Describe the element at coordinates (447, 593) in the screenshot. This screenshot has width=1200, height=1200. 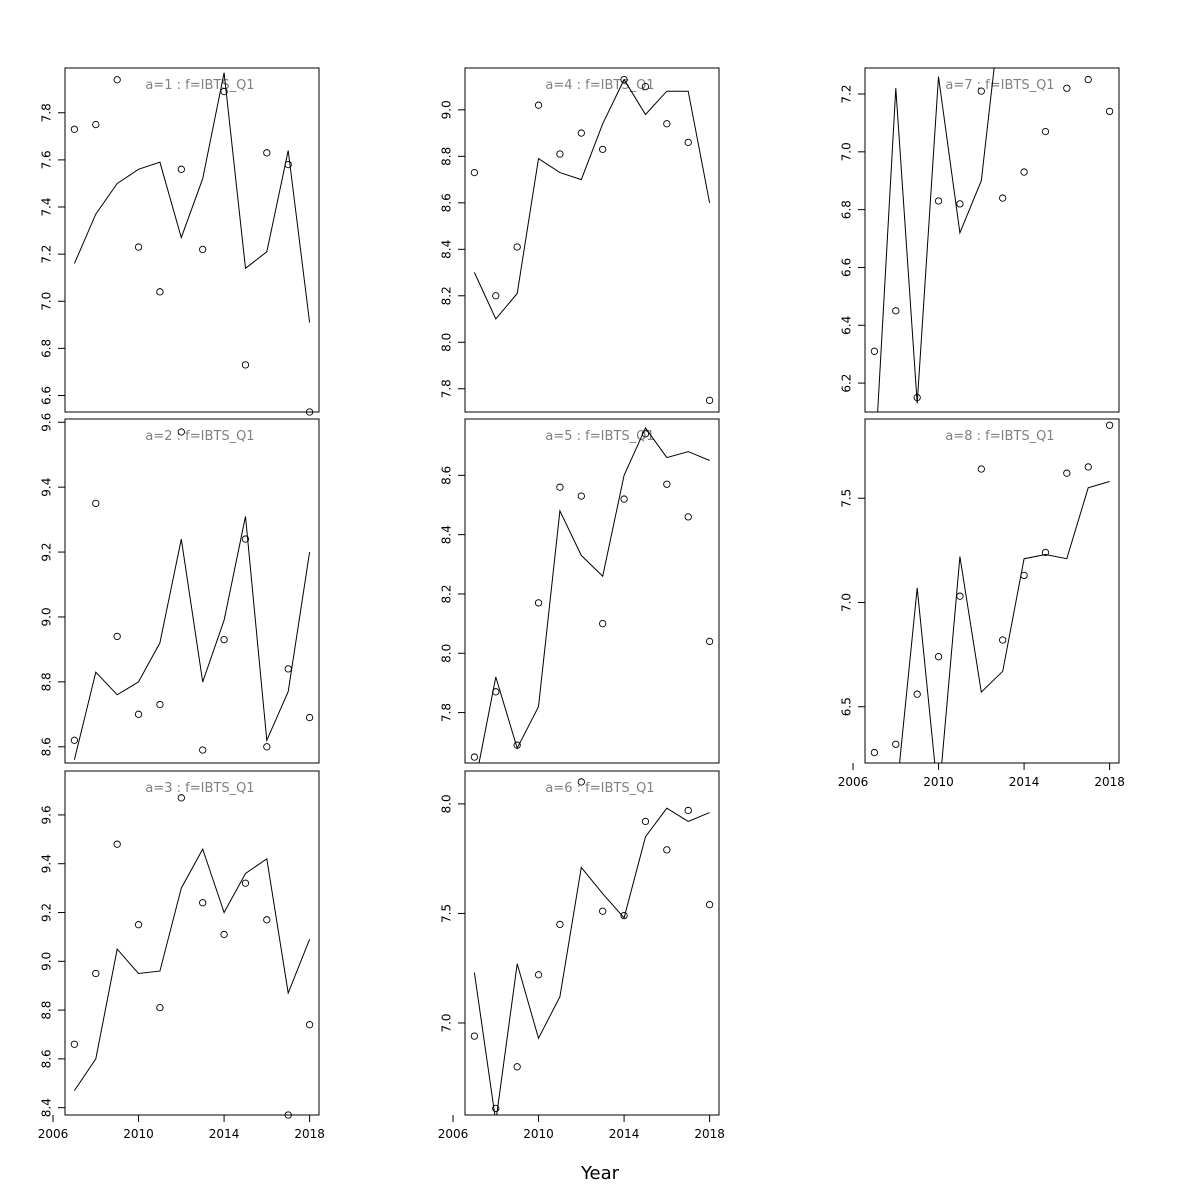
I see `y-tick-label: 8.2` at that location.